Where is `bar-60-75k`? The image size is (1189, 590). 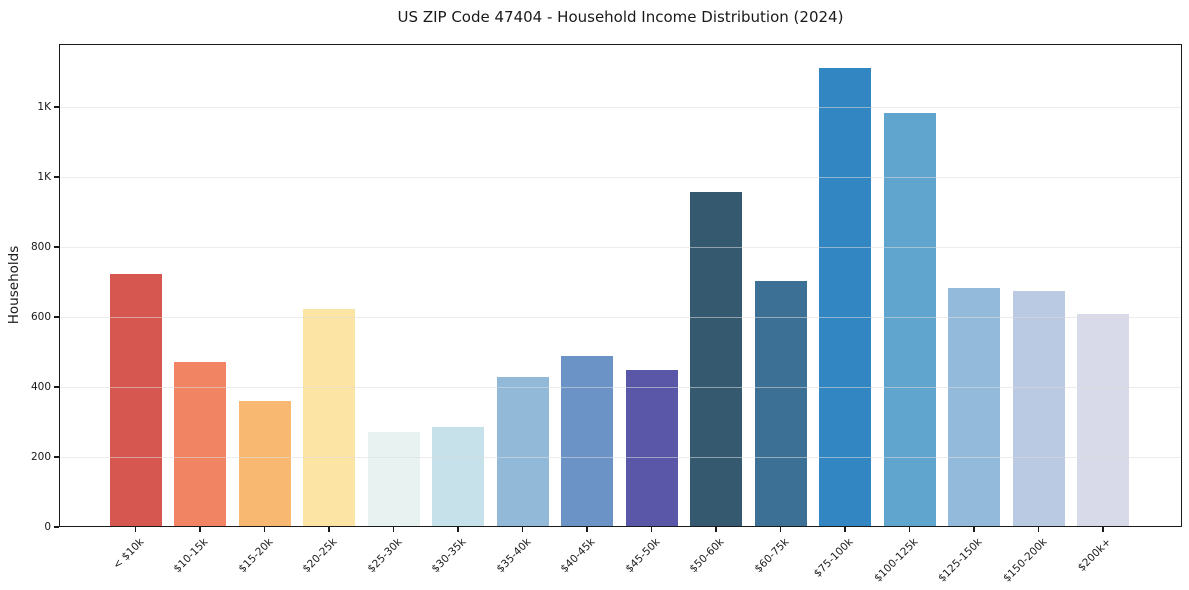
bar-60-75k is located at coordinates (780, 403).